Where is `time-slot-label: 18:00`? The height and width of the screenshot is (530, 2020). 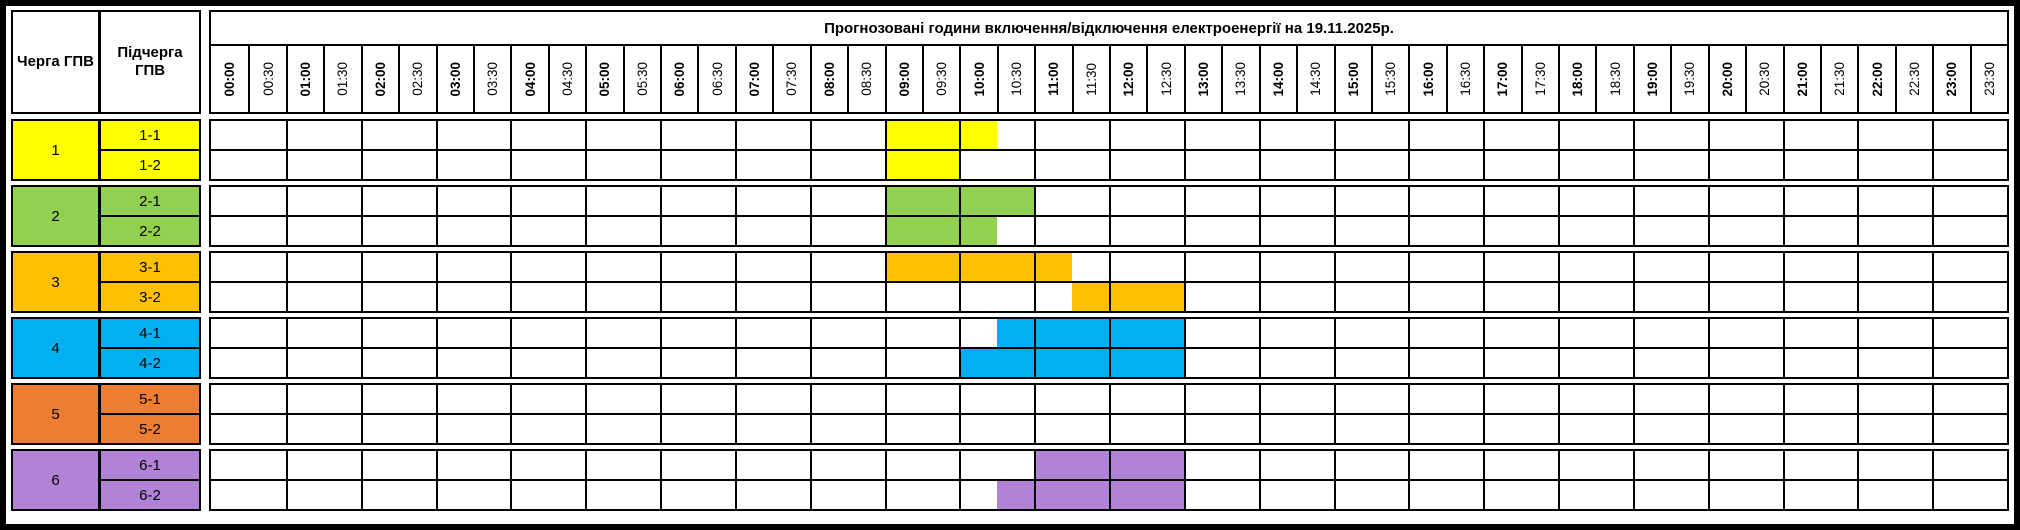 time-slot-label: 18:00 is located at coordinates (1578, 79).